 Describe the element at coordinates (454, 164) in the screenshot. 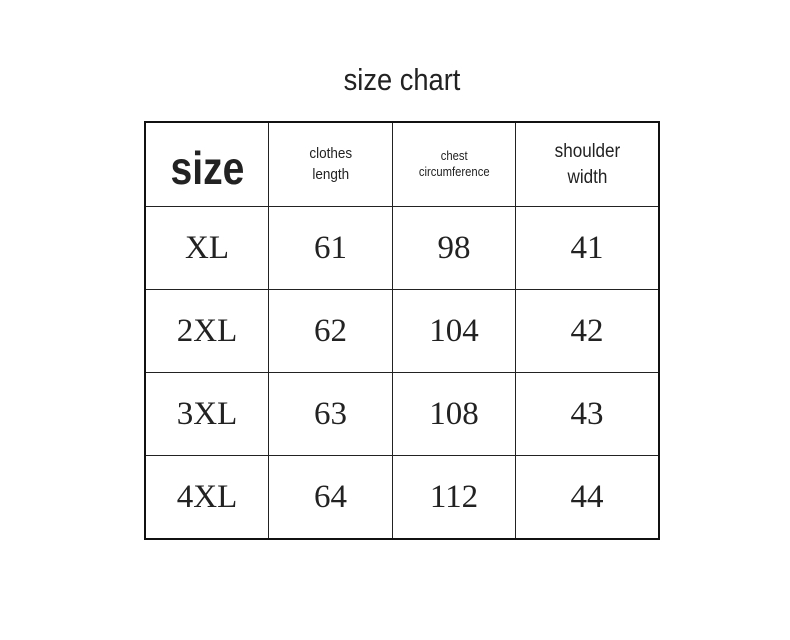

I see `header-chest-circumference: chest circumference` at that location.